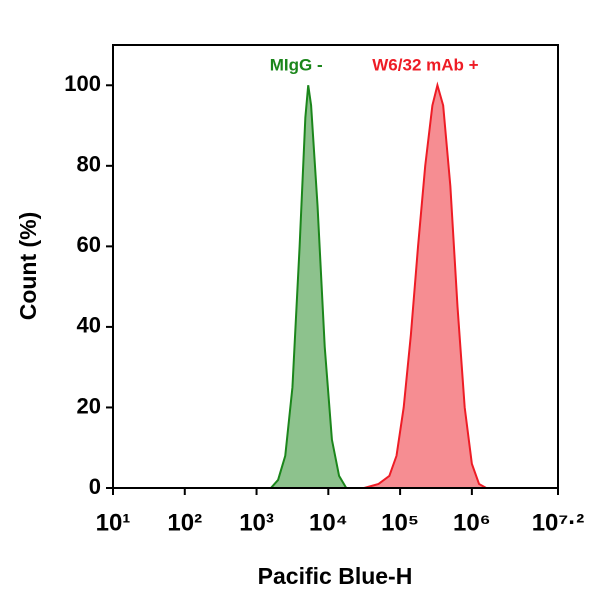  I want to click on x-tick-label: 10⁴, so click(328, 522).